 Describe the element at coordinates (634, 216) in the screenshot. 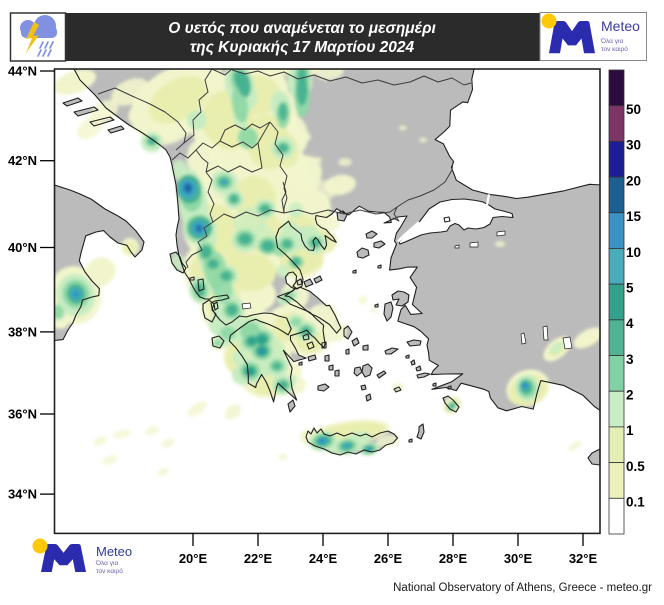

I see `svg-text: 15` at that location.